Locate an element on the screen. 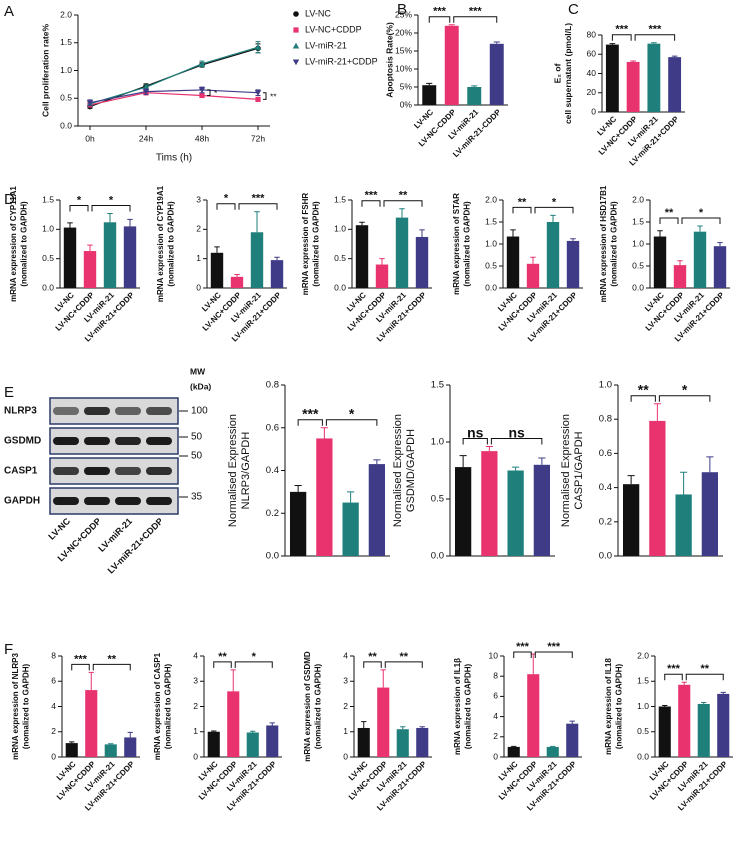 This screenshot has width=747, height=853. y-axis-label: mRNA expression of FSHR is located at coordinates (305, 244).